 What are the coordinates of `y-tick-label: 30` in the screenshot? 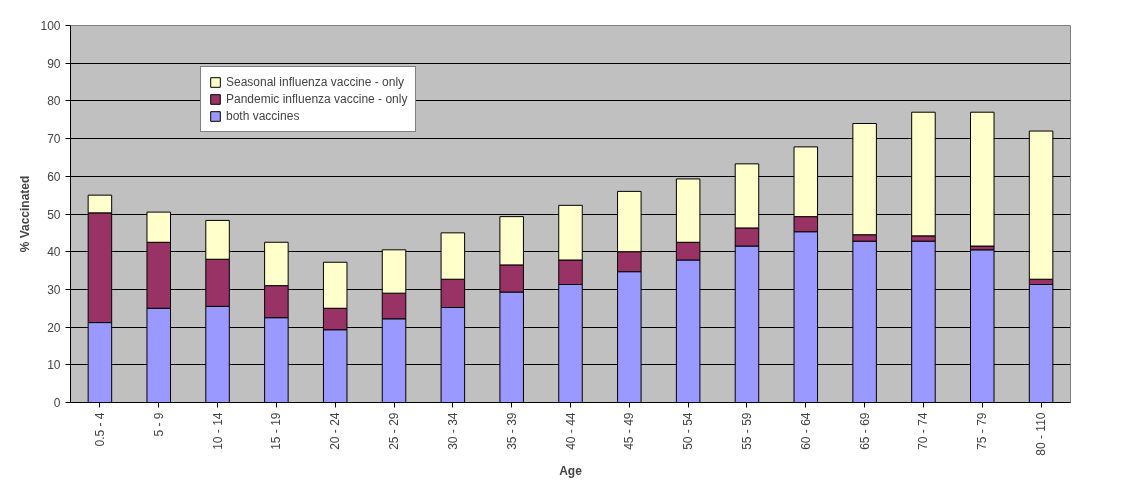 It's located at (54, 289).